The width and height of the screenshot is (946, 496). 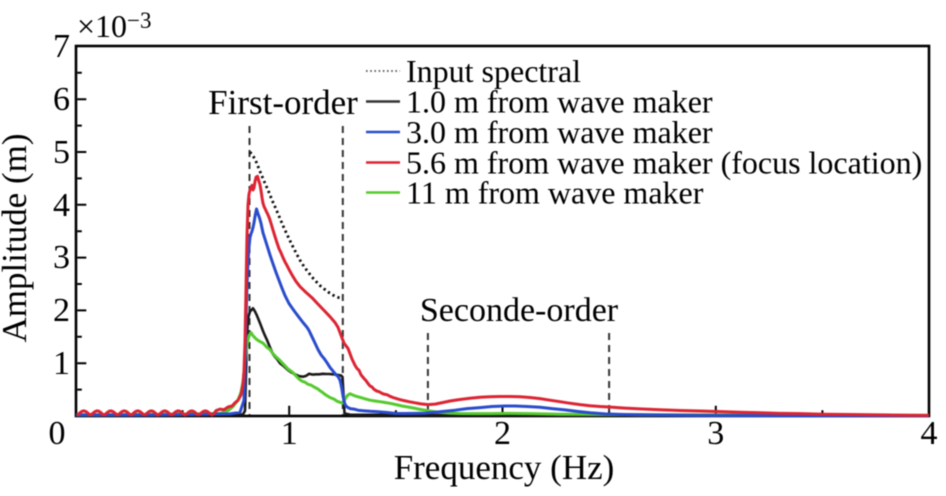 What do you see at coordinates (283, 102) in the screenshot?
I see `svg-text: First-order` at bounding box center [283, 102].